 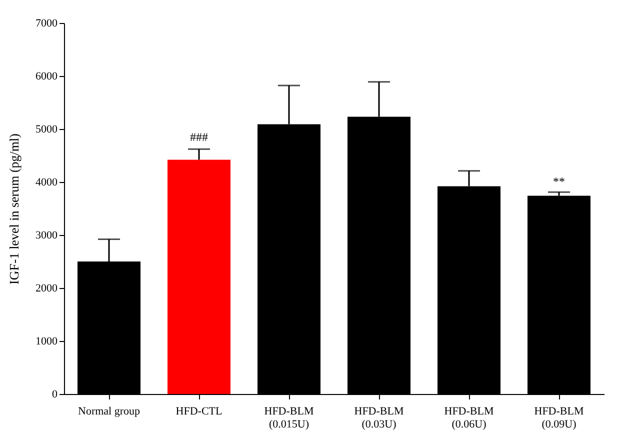 What do you see at coordinates (559, 181) in the screenshot?
I see `annotation: **` at bounding box center [559, 181].